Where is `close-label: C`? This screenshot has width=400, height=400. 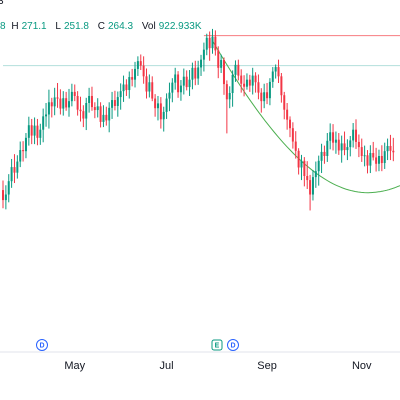
close-label: C is located at coordinates (101, 26).